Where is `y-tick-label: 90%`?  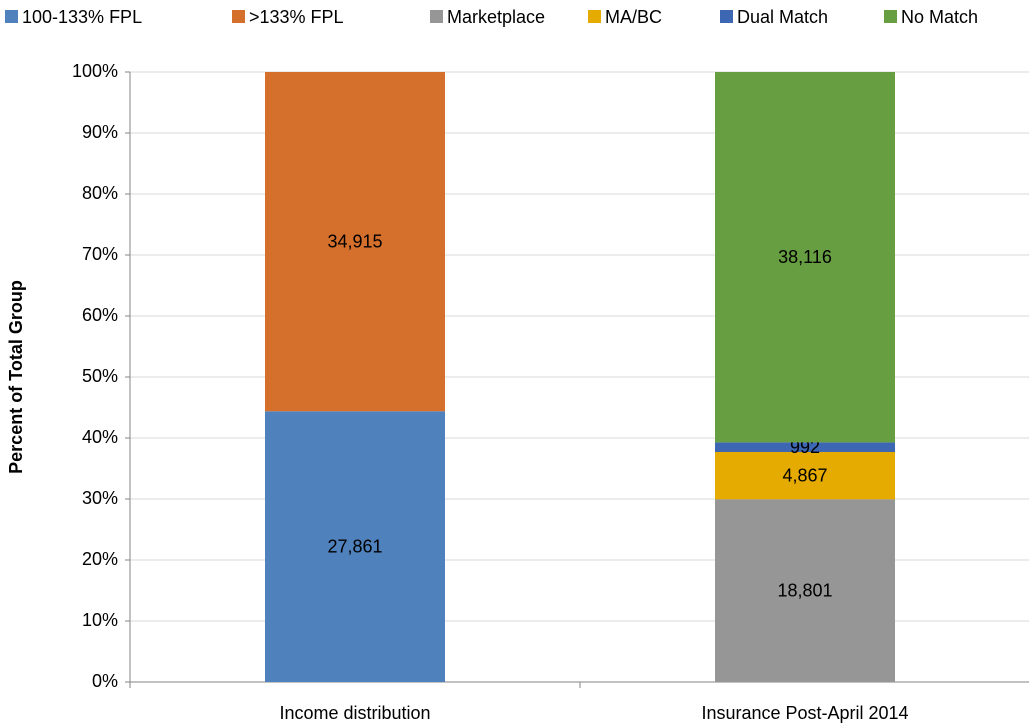 y-tick-label: 90% is located at coordinates (100, 132).